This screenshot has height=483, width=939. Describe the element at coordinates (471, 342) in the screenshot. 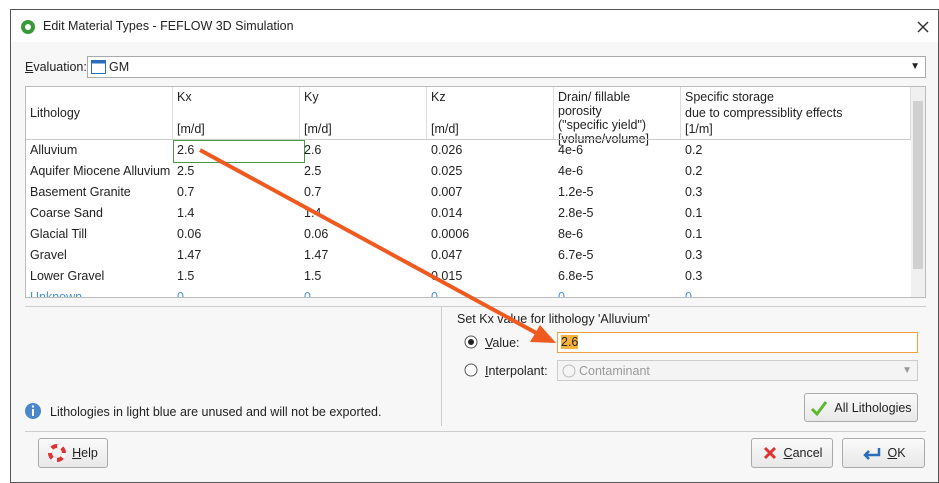

I see `radio-value` at that location.